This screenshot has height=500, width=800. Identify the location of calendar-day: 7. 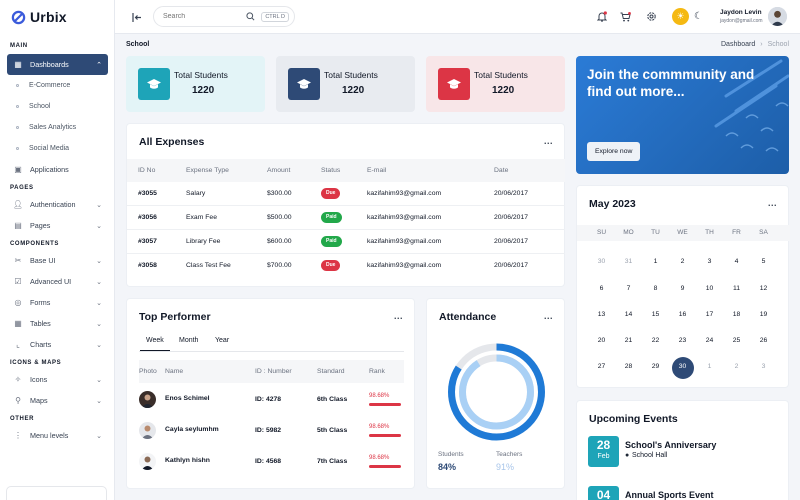
(628, 288).